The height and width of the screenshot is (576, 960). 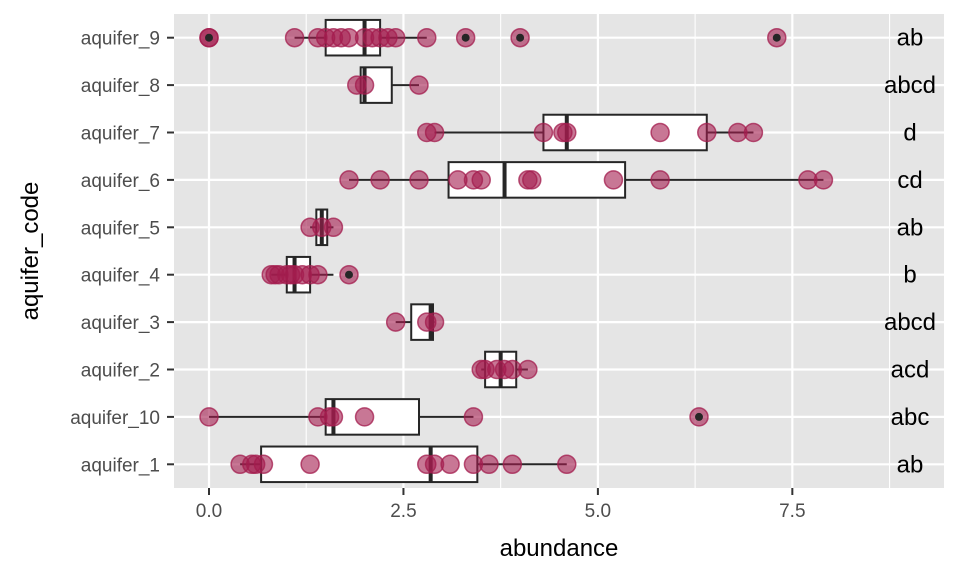 What do you see at coordinates (120, 86) in the screenshot?
I see `y-tick-label: aquifer_8` at bounding box center [120, 86].